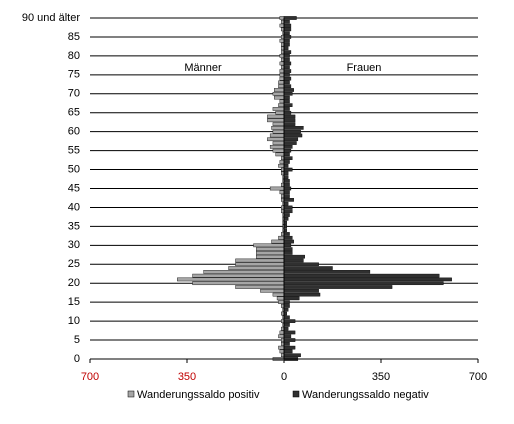  I want to click on y-tick-label: 10, so click(74, 321).